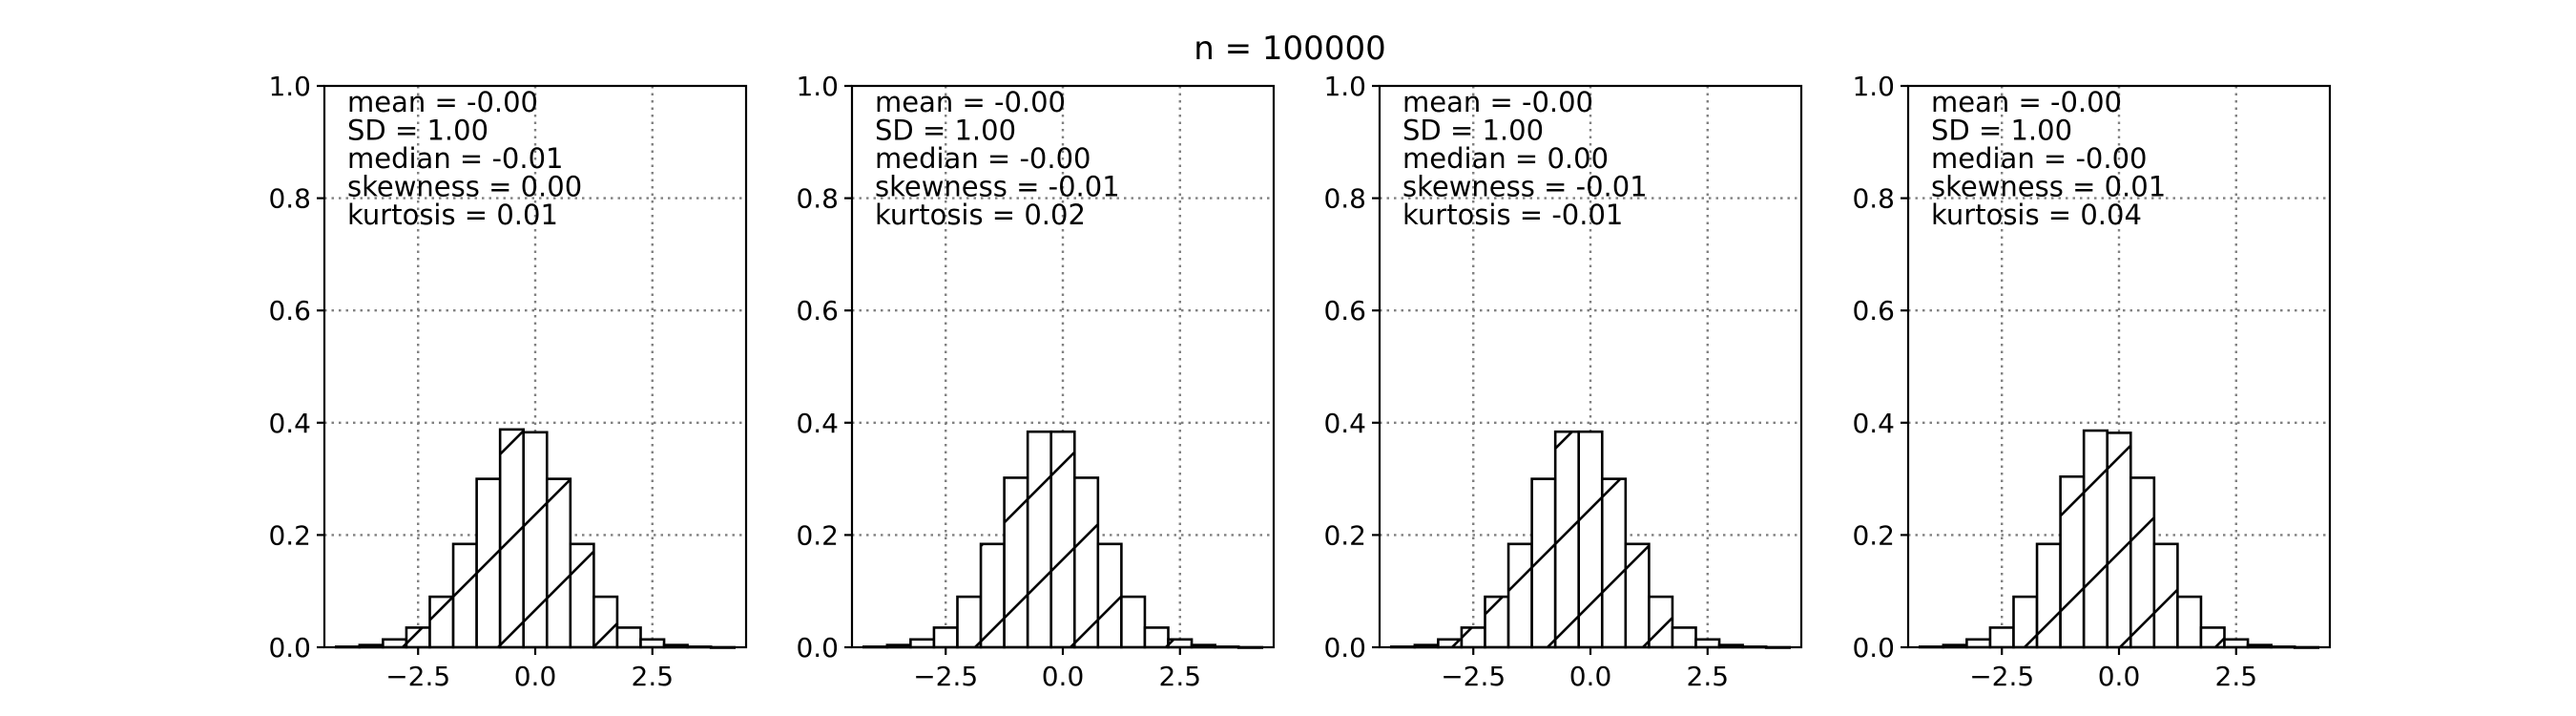 Image resolution: width=2576 pixels, height=716 pixels. What do you see at coordinates (1505, 158) in the screenshot?
I see `stat-median: median = 0.00` at bounding box center [1505, 158].